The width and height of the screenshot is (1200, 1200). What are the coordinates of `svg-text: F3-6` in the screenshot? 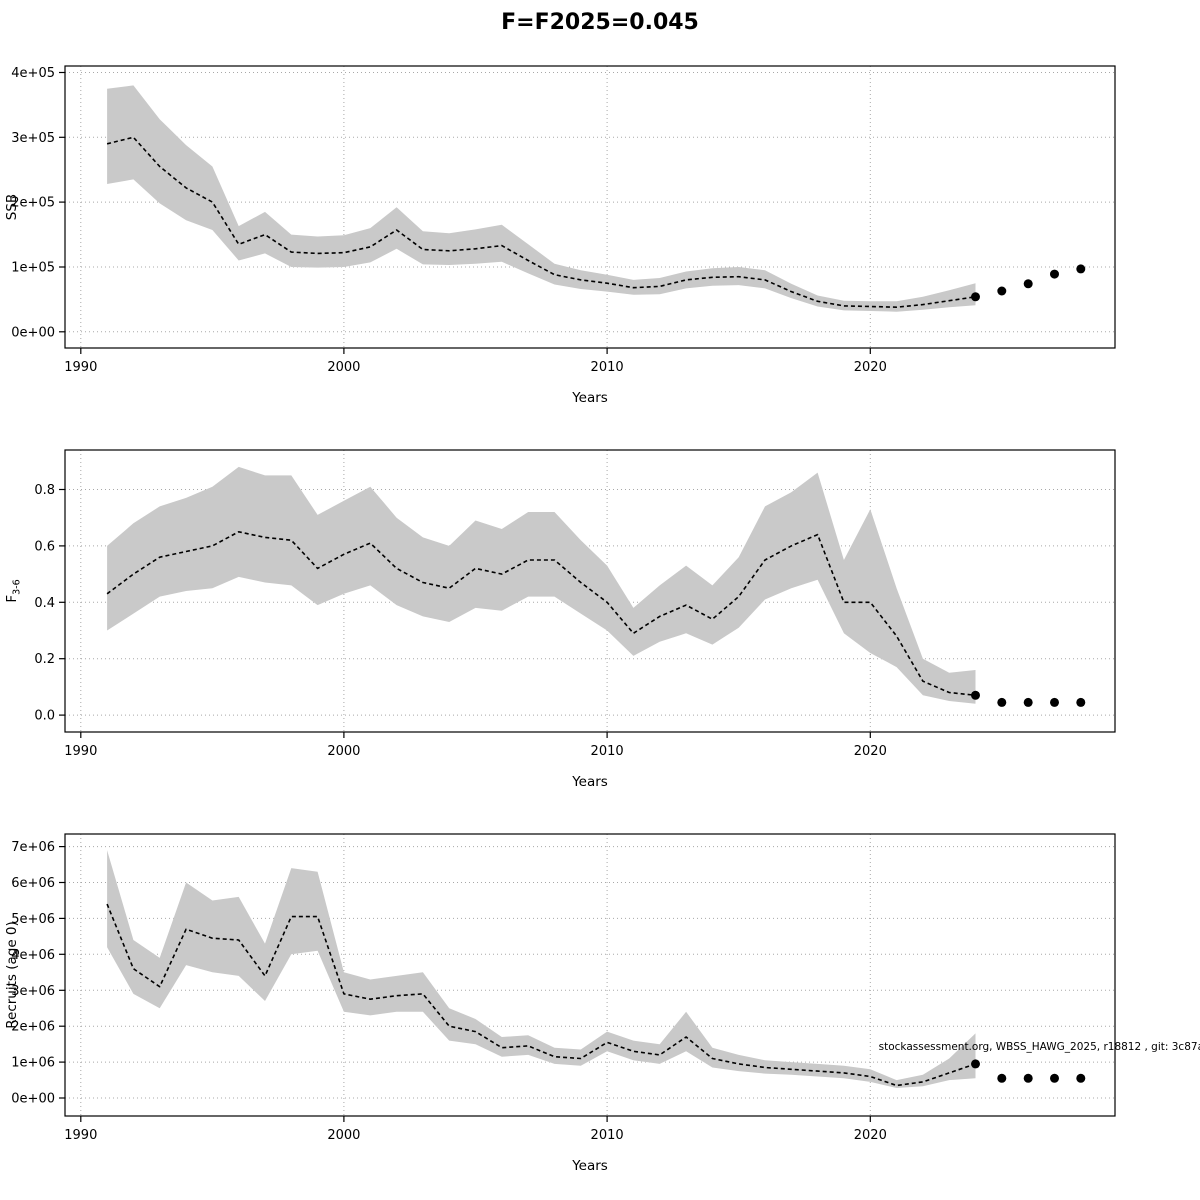 It's located at (13, 590).